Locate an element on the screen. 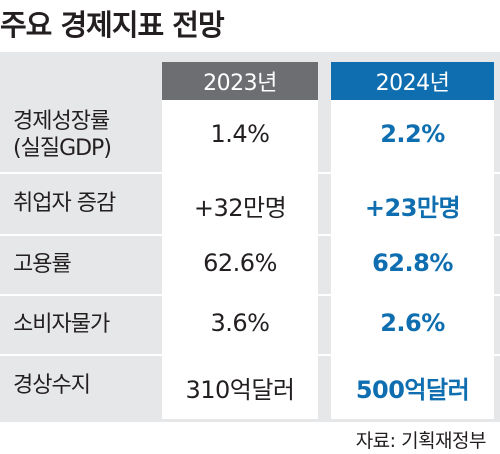 This screenshot has height=454, width=500. row-label-cpi: 소비자물가 is located at coordinates (61, 324).